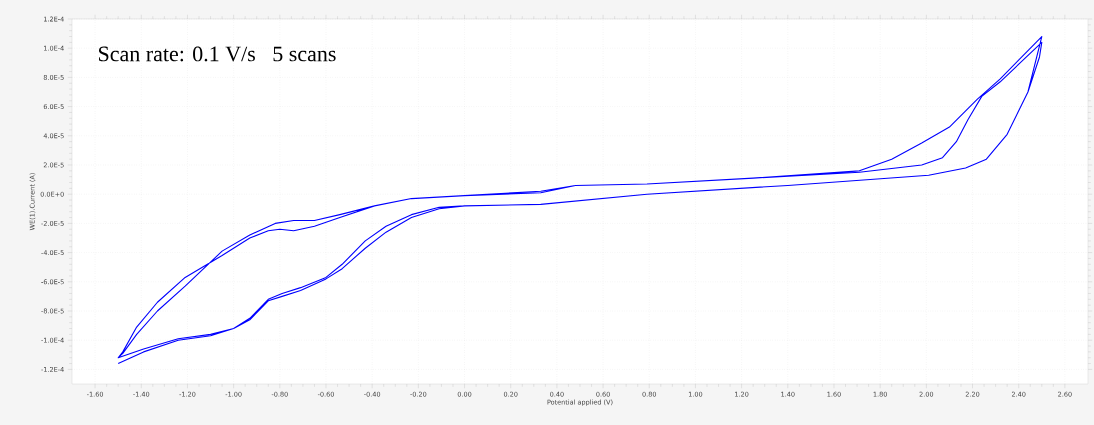 The image size is (1094, 425). I want to click on annotation: Scan rate: 0.1 V/s 5 scans, so click(217, 54).